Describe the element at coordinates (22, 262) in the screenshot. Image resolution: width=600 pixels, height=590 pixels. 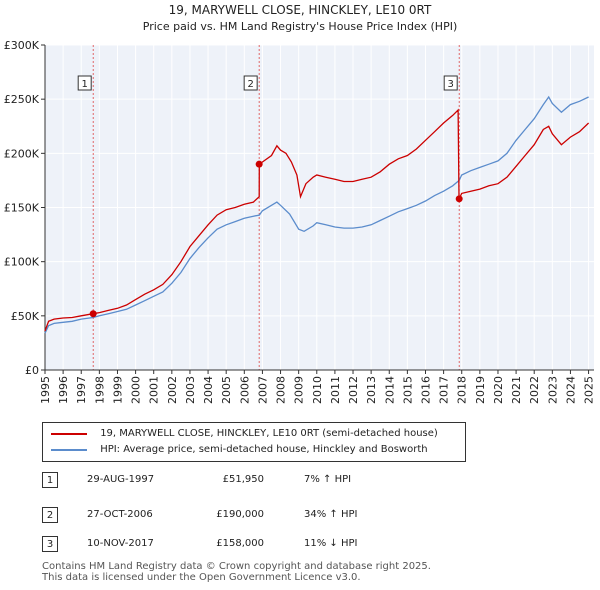
I see `y-tick-label: £100K` at that location.